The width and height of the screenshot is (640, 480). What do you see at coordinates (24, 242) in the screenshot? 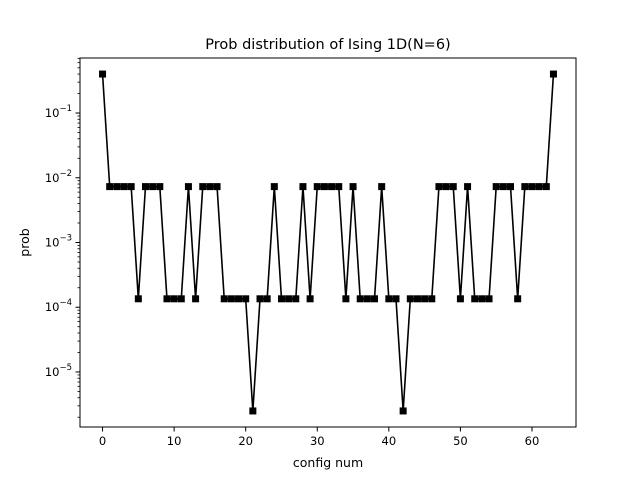
I see `y-axis-label: prob` at bounding box center [24, 242].